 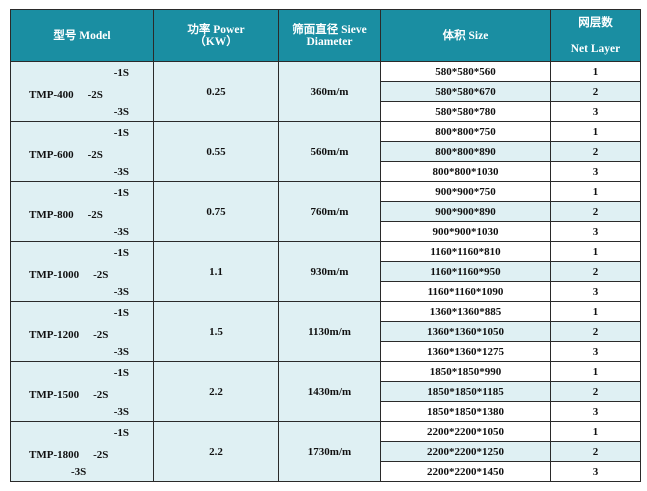 What do you see at coordinates (329, 391) in the screenshot?
I see `diameter-cell: 1430m/m` at bounding box center [329, 391].